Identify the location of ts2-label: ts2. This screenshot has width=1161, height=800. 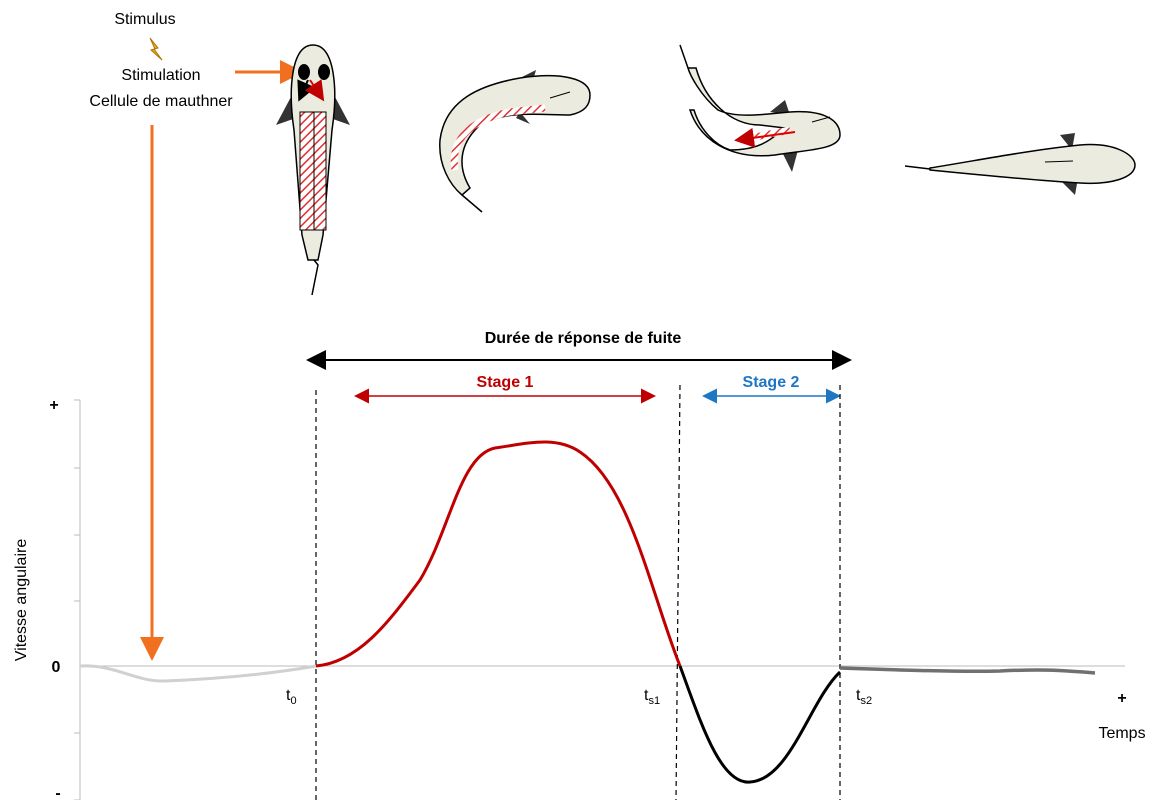
(864, 697).